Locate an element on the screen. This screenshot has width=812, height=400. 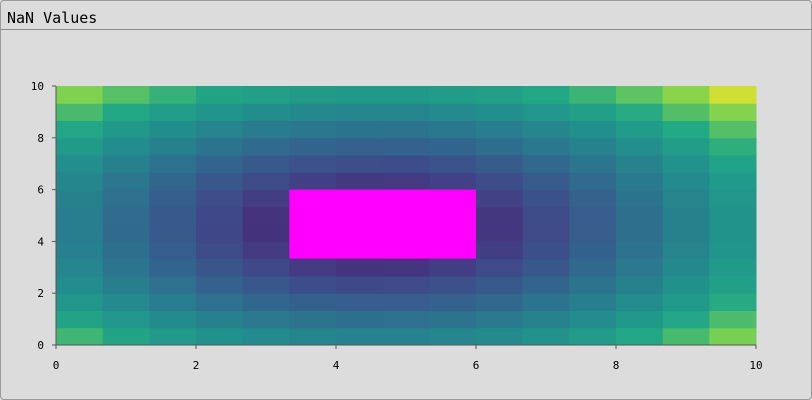
y-tick-label: 4 is located at coordinates (40, 241).